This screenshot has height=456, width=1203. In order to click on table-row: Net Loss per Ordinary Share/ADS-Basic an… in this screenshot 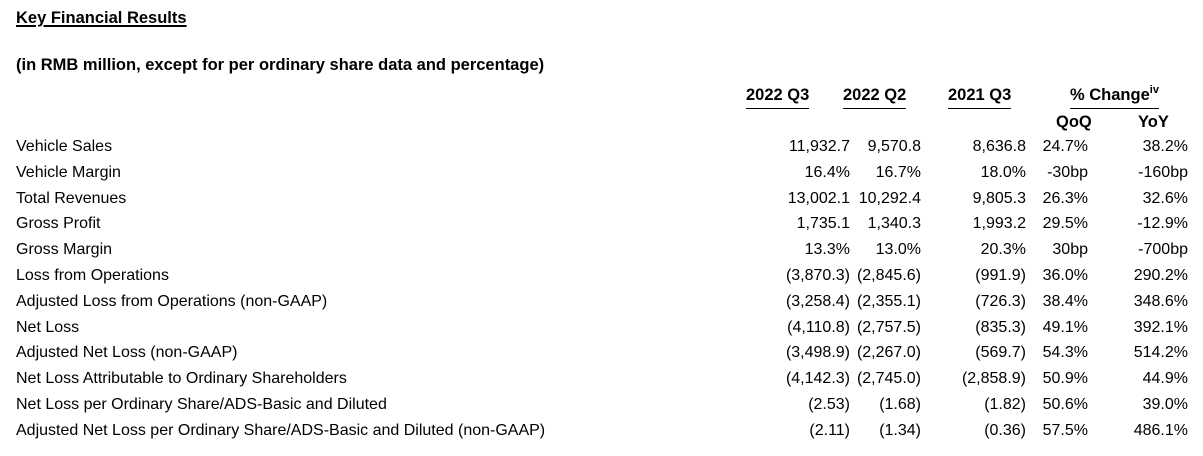, I will do `click(601, 406)`.